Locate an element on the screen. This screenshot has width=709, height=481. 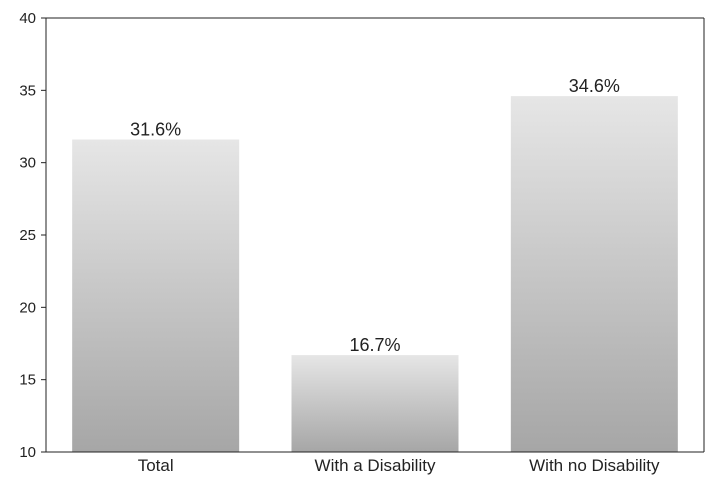
category-label: With a Disability is located at coordinates (375, 465).